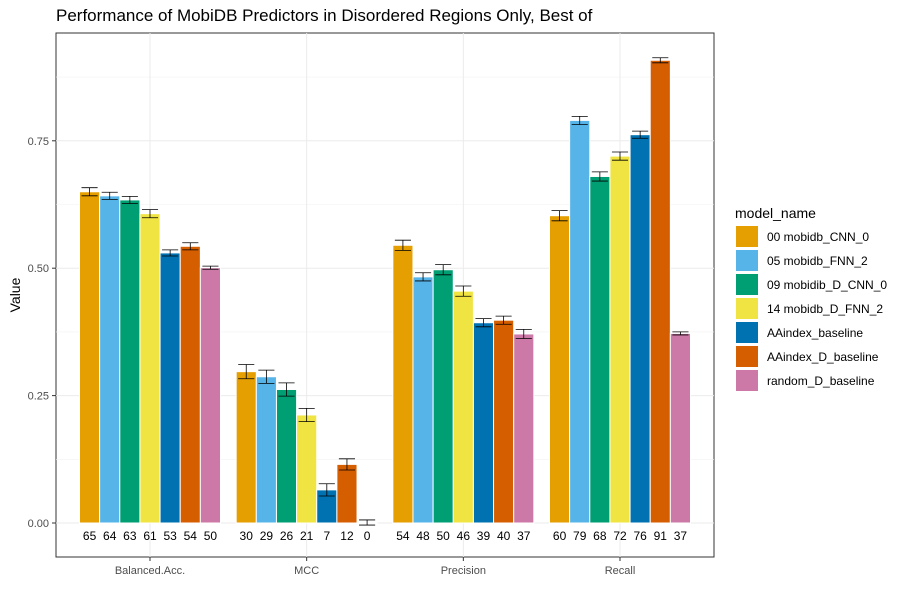 The width and height of the screenshot is (898, 603). What do you see at coordinates (815, 333) in the screenshot?
I see `legend-label: AAindex_baseline` at bounding box center [815, 333].